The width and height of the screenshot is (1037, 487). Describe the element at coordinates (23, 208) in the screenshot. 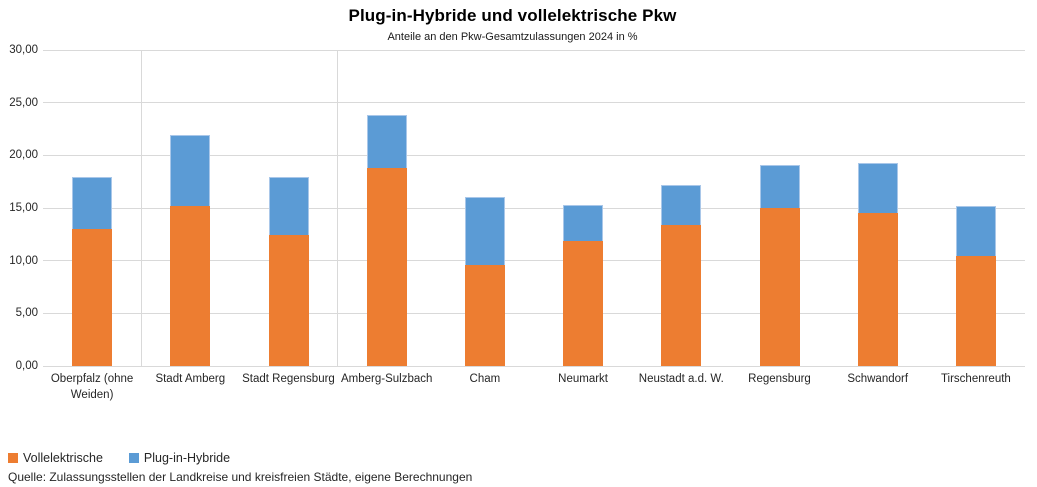

I see `y-tick-label: 15,00` at that location.